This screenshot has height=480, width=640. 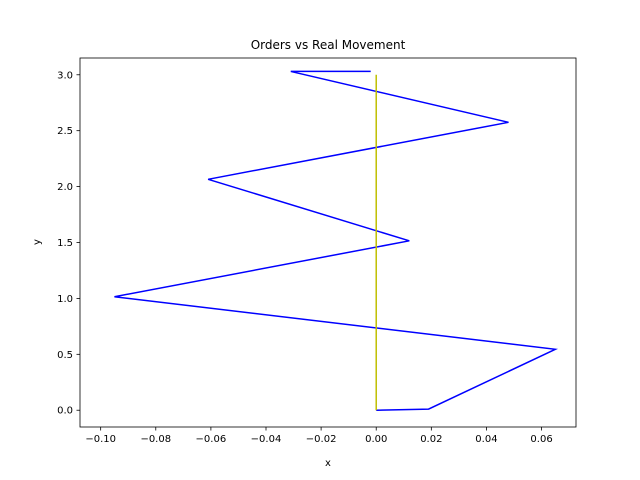 I want to click on x-tick-label: 0.00, so click(x=376, y=439).